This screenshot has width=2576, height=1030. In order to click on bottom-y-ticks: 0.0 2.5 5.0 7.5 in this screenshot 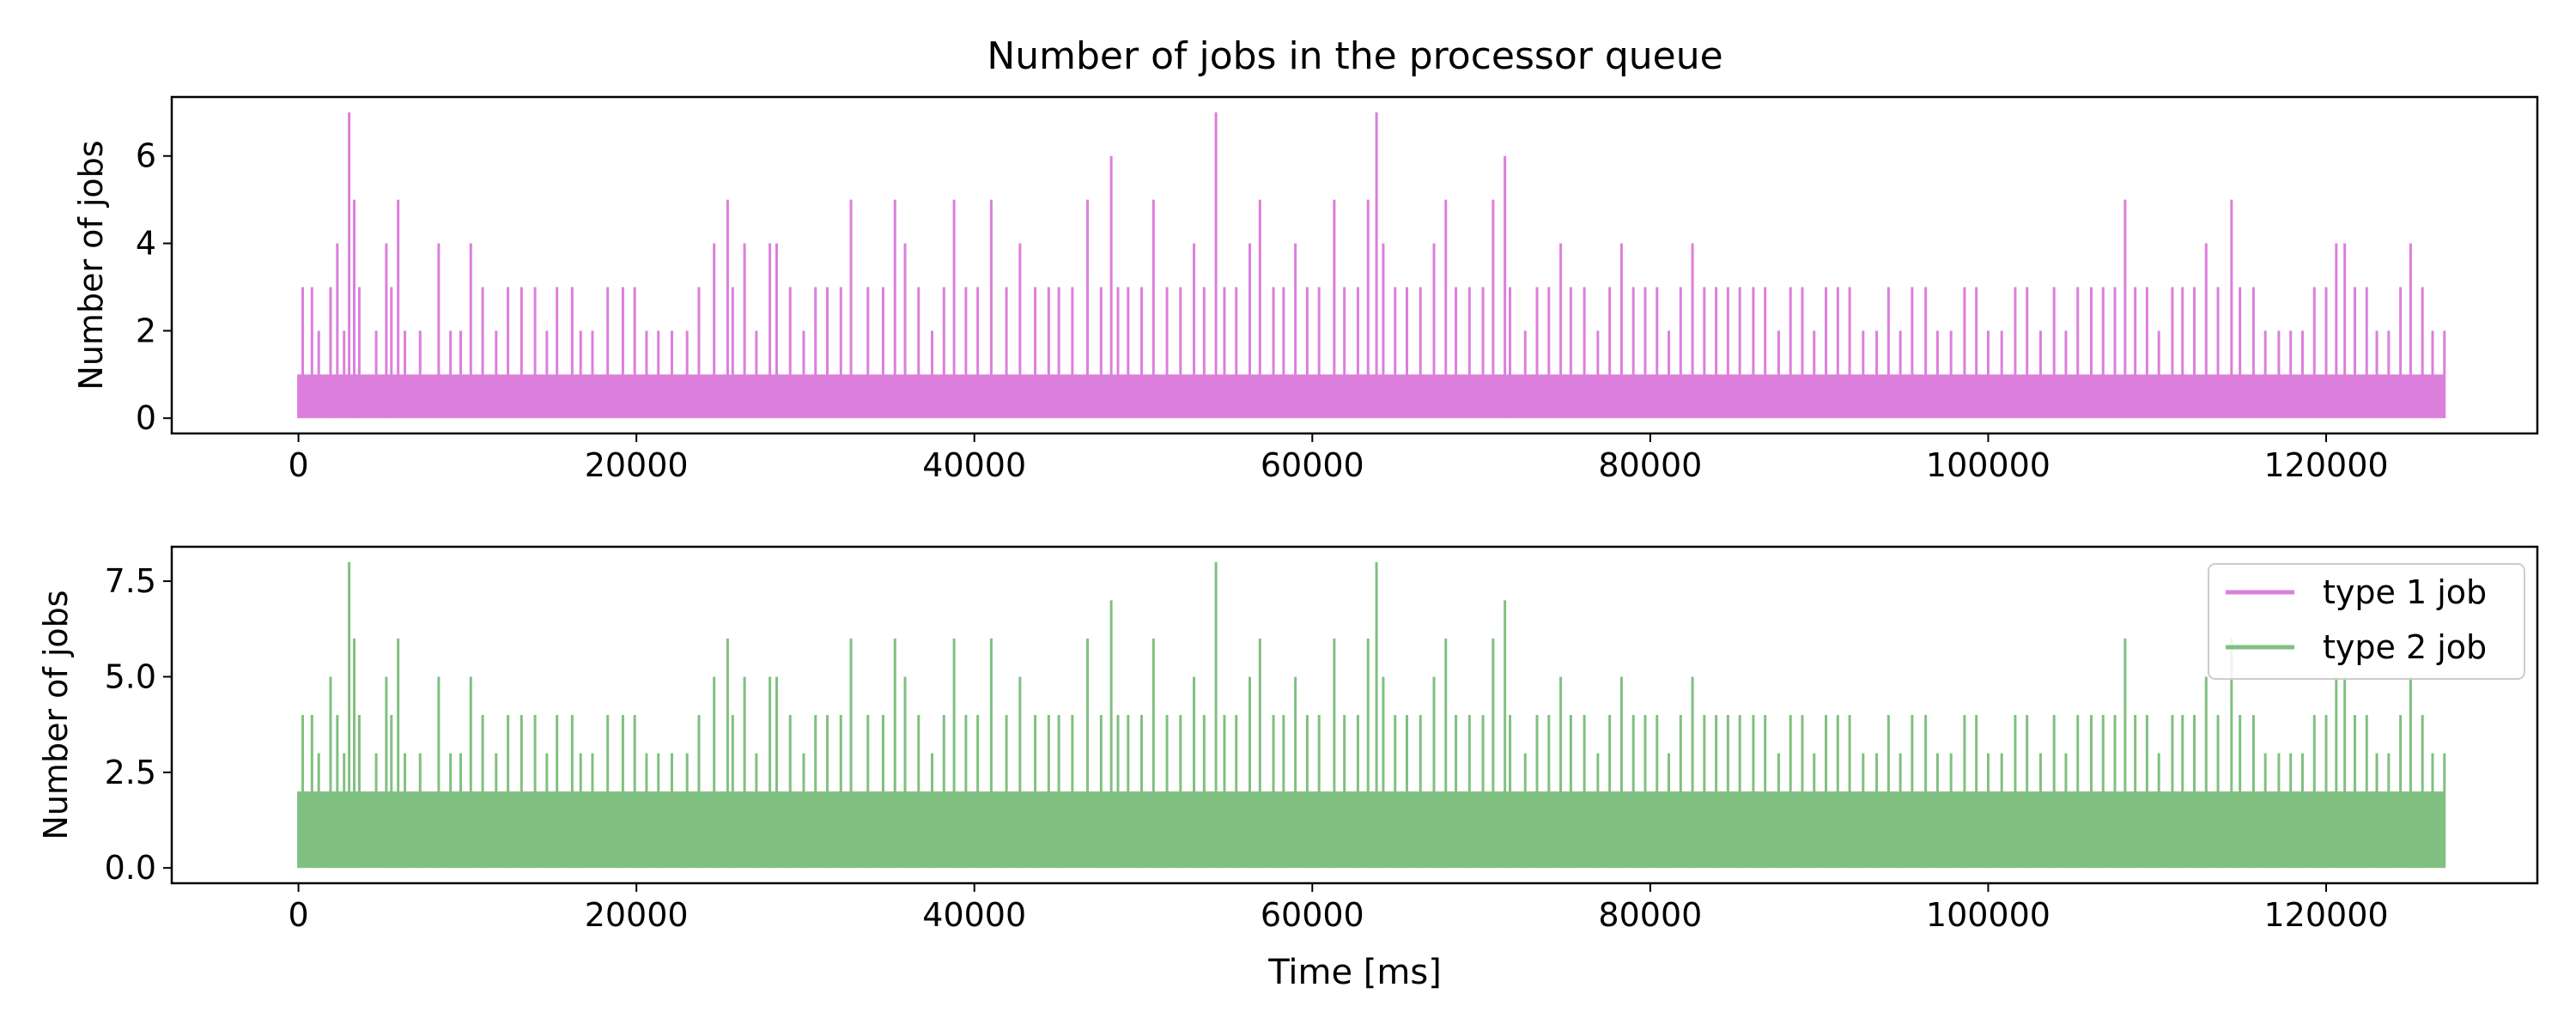, I will do `click(138, 724)`.